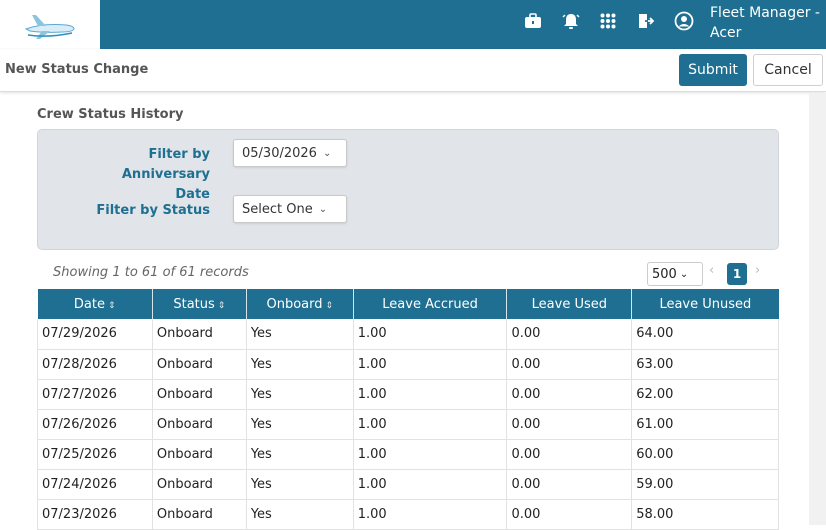 Image resolution: width=826 pixels, height=530 pixels. Describe the element at coordinates (413, 70) in the screenshot. I see `page-toolbar: New Status Change Submit Cancel` at that location.